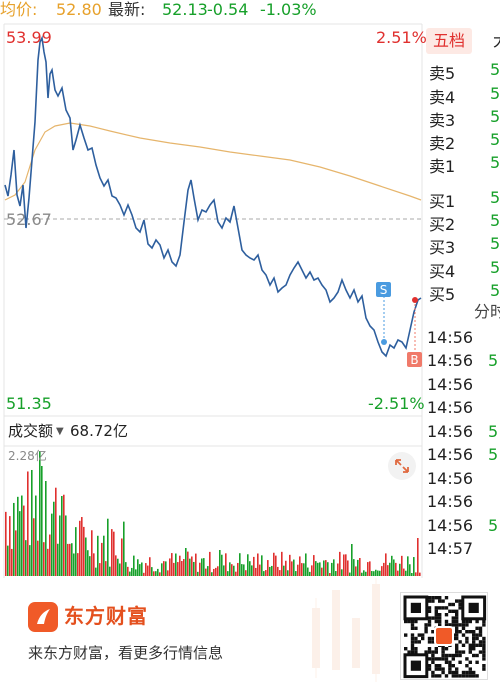  I want to click on order-book-value-1: 5, so click(495, 93).